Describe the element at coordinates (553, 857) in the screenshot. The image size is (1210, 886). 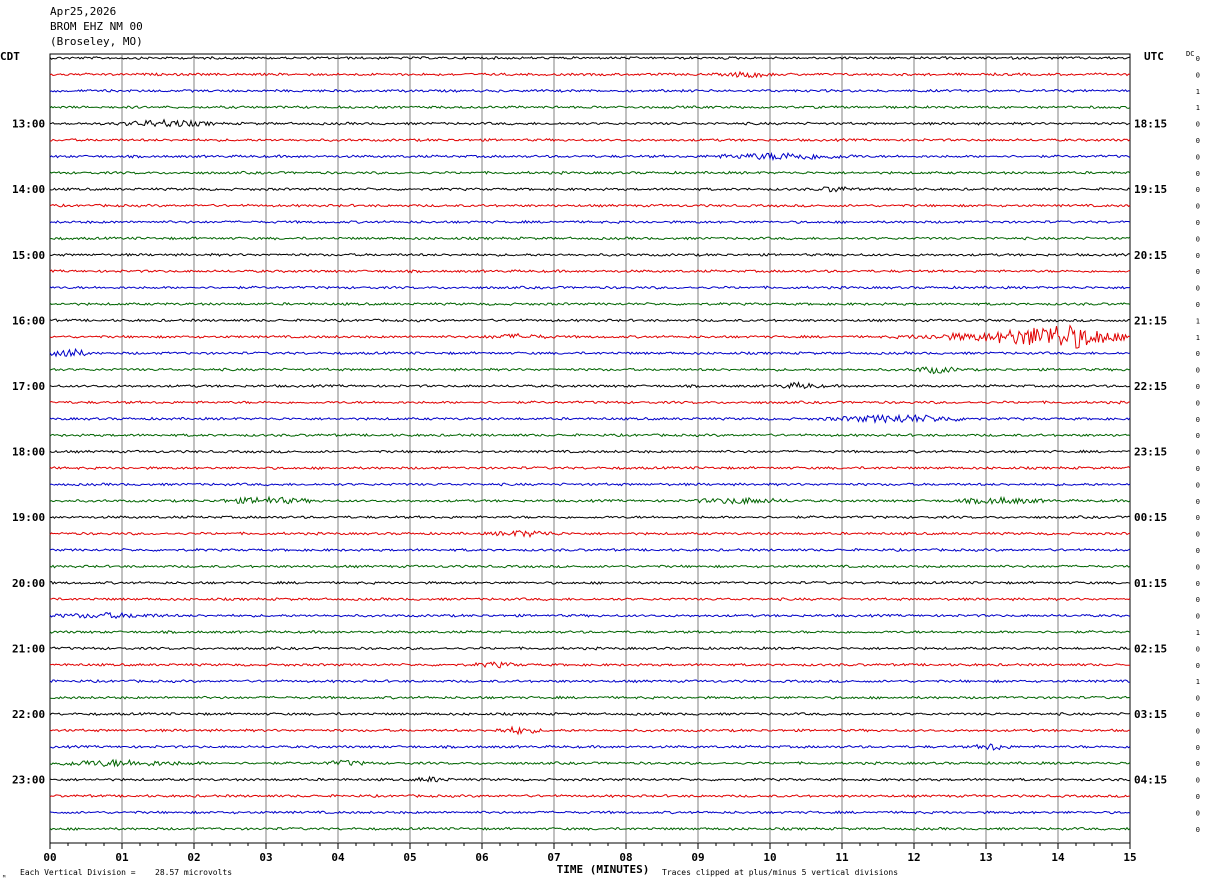
I see `x-tick-label: 07` at that location.